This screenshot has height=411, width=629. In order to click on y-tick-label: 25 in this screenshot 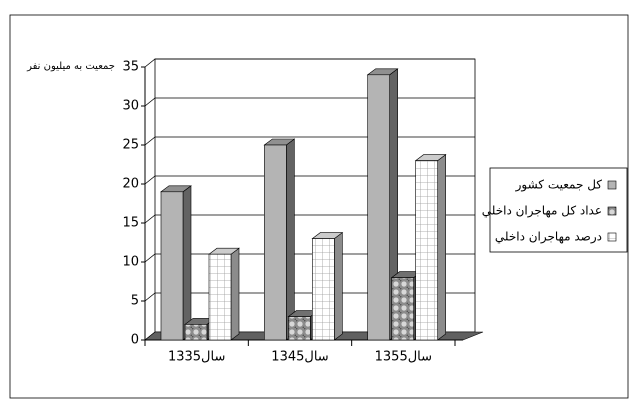, I will do `click(130, 145)`.